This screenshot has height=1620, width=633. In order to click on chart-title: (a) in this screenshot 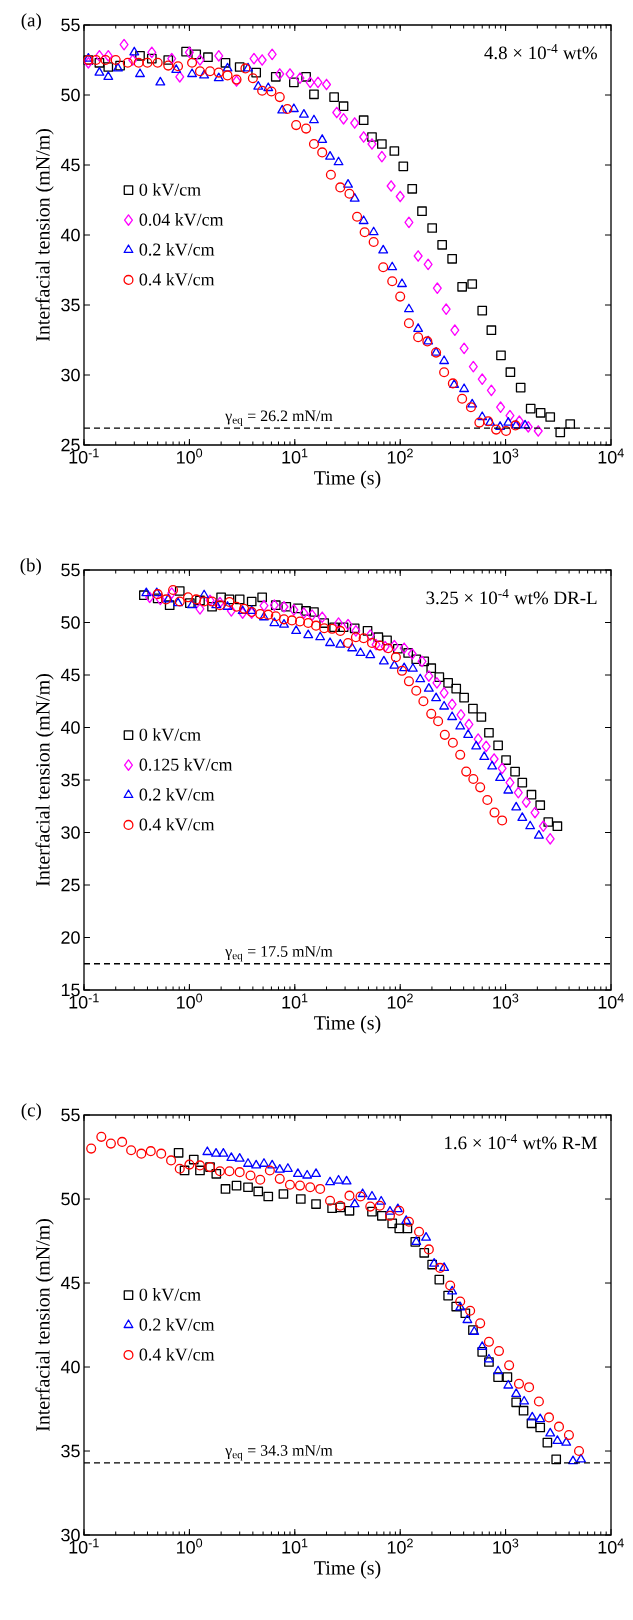, I will do `click(31, 22)`.